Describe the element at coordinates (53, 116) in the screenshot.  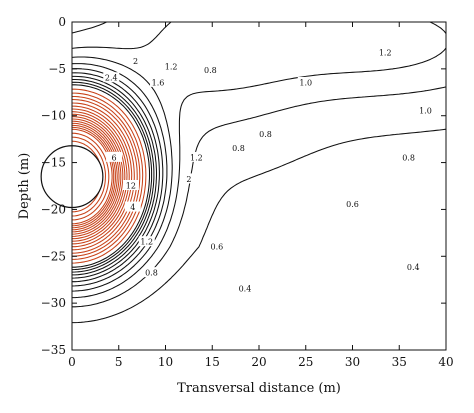
I see `y-tick-label: −10` at that location.